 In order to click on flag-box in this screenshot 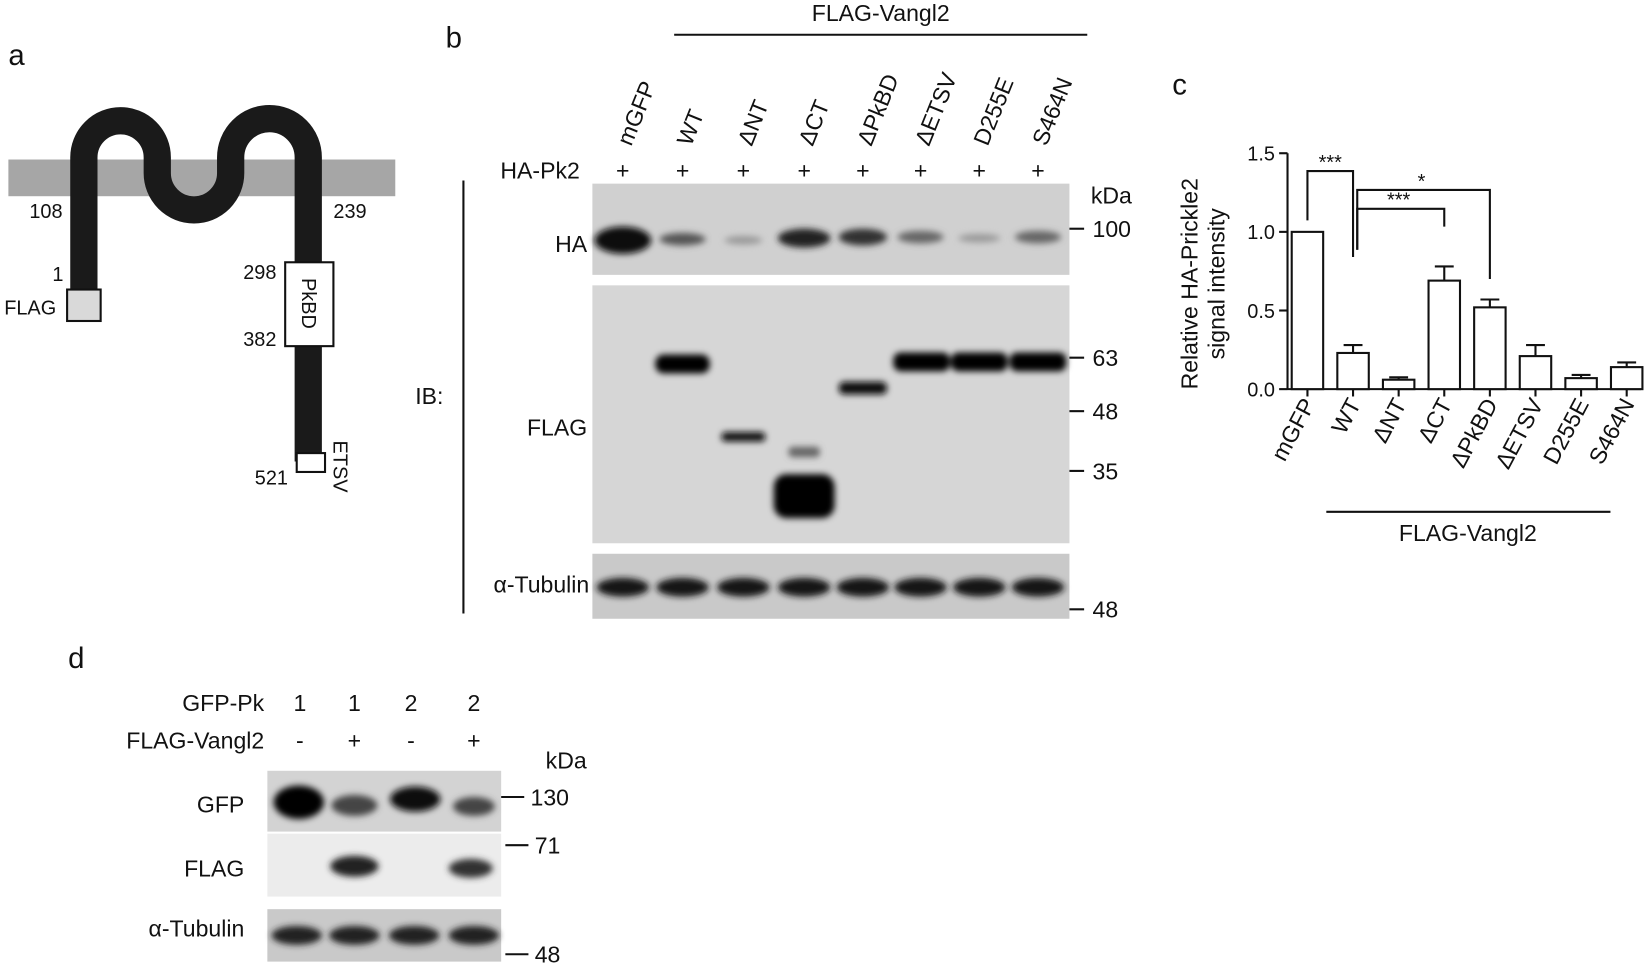, I will do `click(84, 305)`.